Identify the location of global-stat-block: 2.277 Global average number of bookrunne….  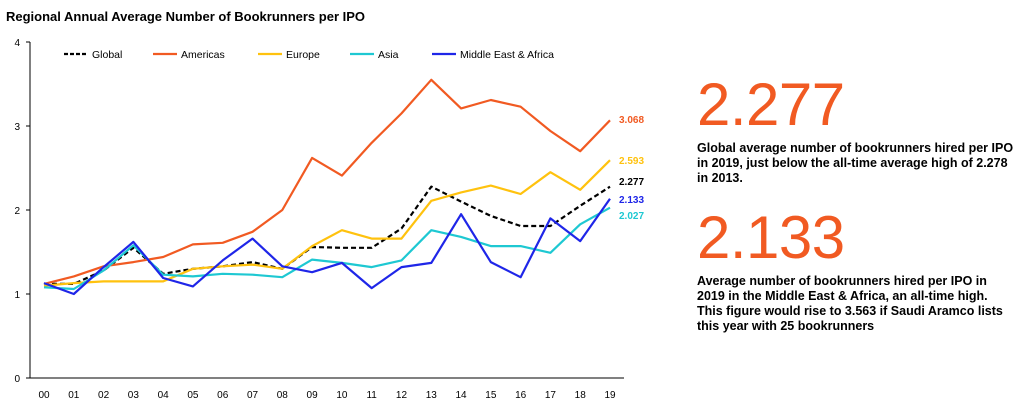
(860, 130).